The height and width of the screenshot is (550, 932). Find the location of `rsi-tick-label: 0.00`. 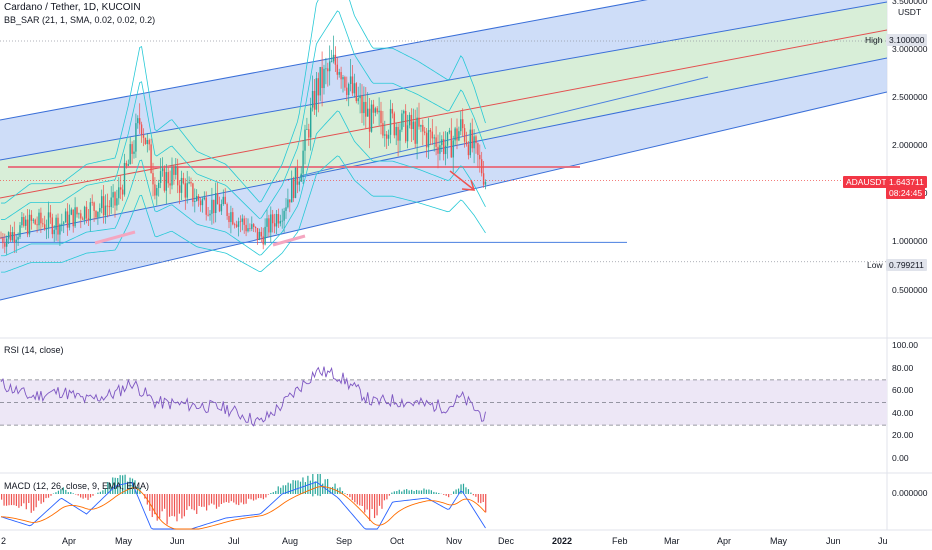

rsi-tick-label: 0.00 is located at coordinates (900, 458).